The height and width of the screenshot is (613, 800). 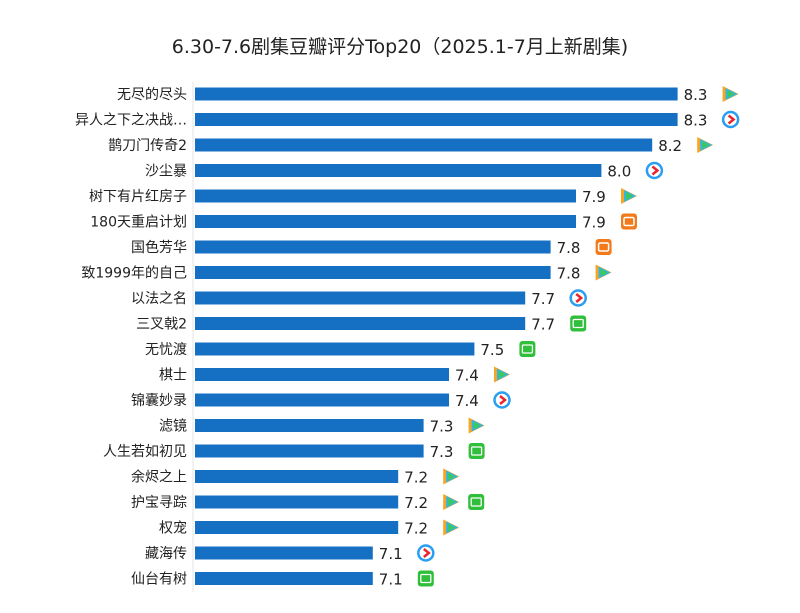 I want to click on category-label: 180天重启计划, so click(x=138, y=223).